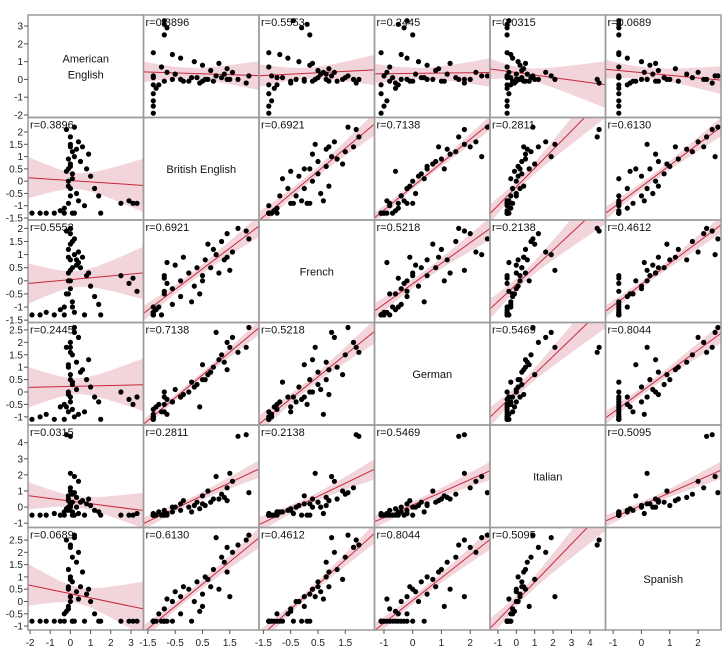 The width and height of the screenshot is (727, 654). What do you see at coordinates (432, 168) in the screenshot?
I see `matrix-cell-1-3: r=0.7138` at bounding box center [432, 168].